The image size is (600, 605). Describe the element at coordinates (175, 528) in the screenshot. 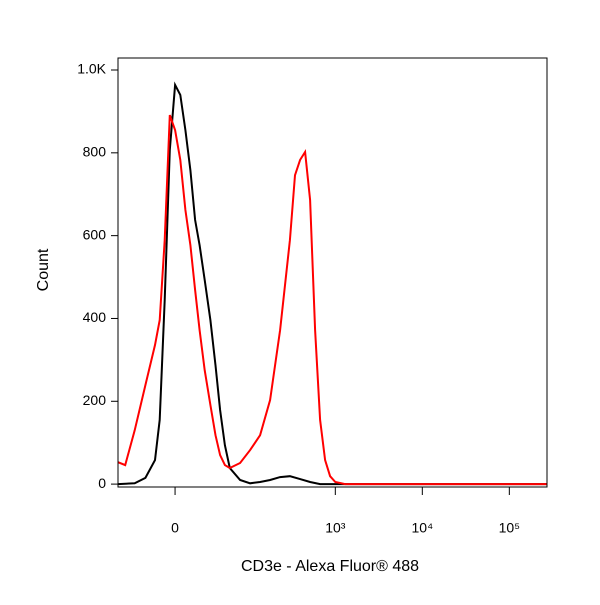

I see `x-tick-label: 0` at that location.